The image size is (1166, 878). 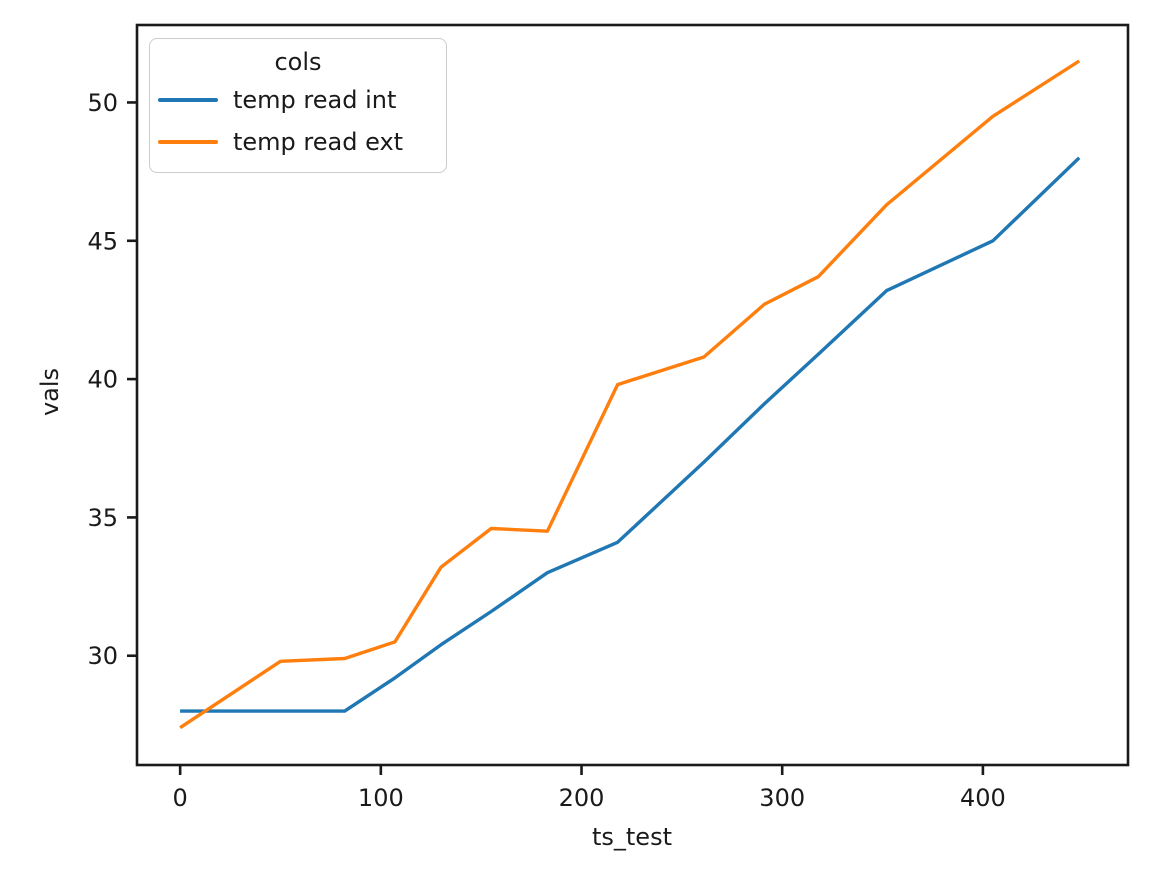 What do you see at coordinates (188, 100) in the screenshot?
I see `legend-line-swatch-int` at bounding box center [188, 100].